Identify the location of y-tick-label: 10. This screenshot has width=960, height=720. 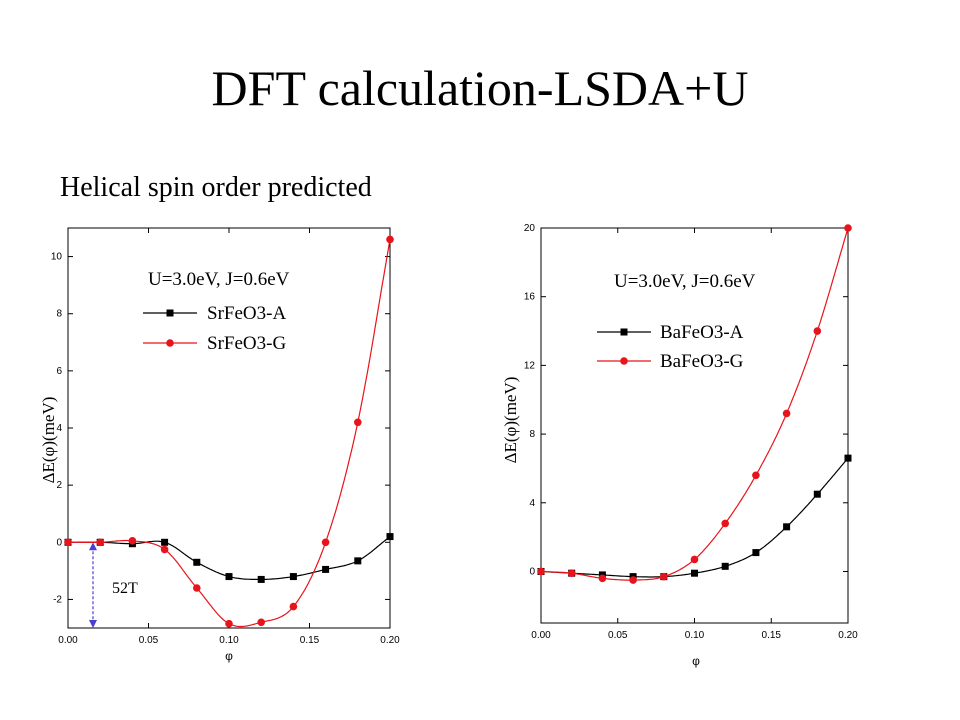
(57, 257).